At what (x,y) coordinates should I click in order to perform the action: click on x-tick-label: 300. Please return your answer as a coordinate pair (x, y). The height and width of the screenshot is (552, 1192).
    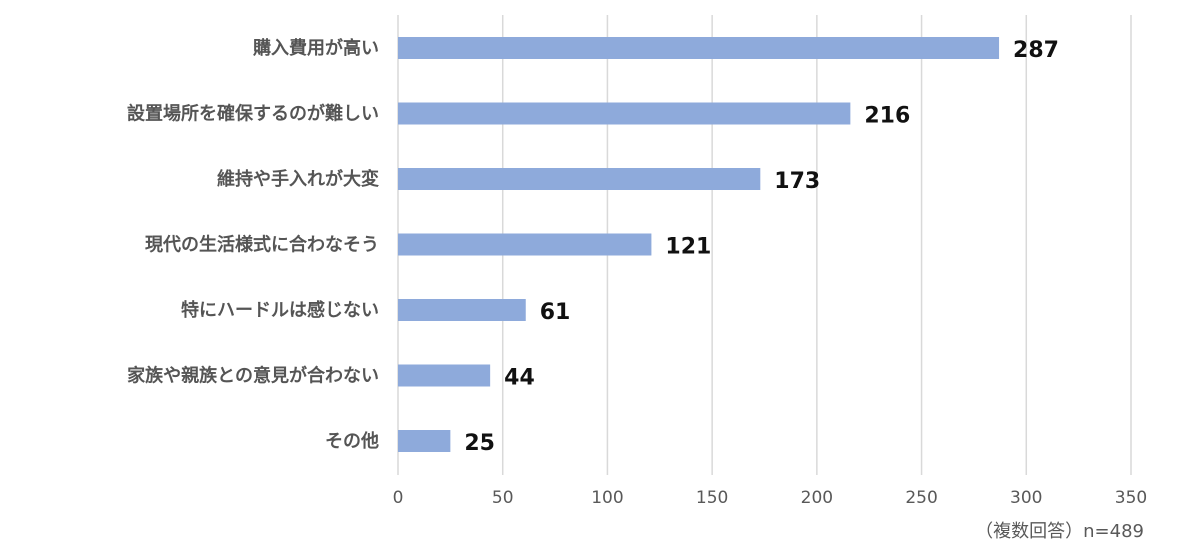
    Looking at the image, I should click on (1026, 498).